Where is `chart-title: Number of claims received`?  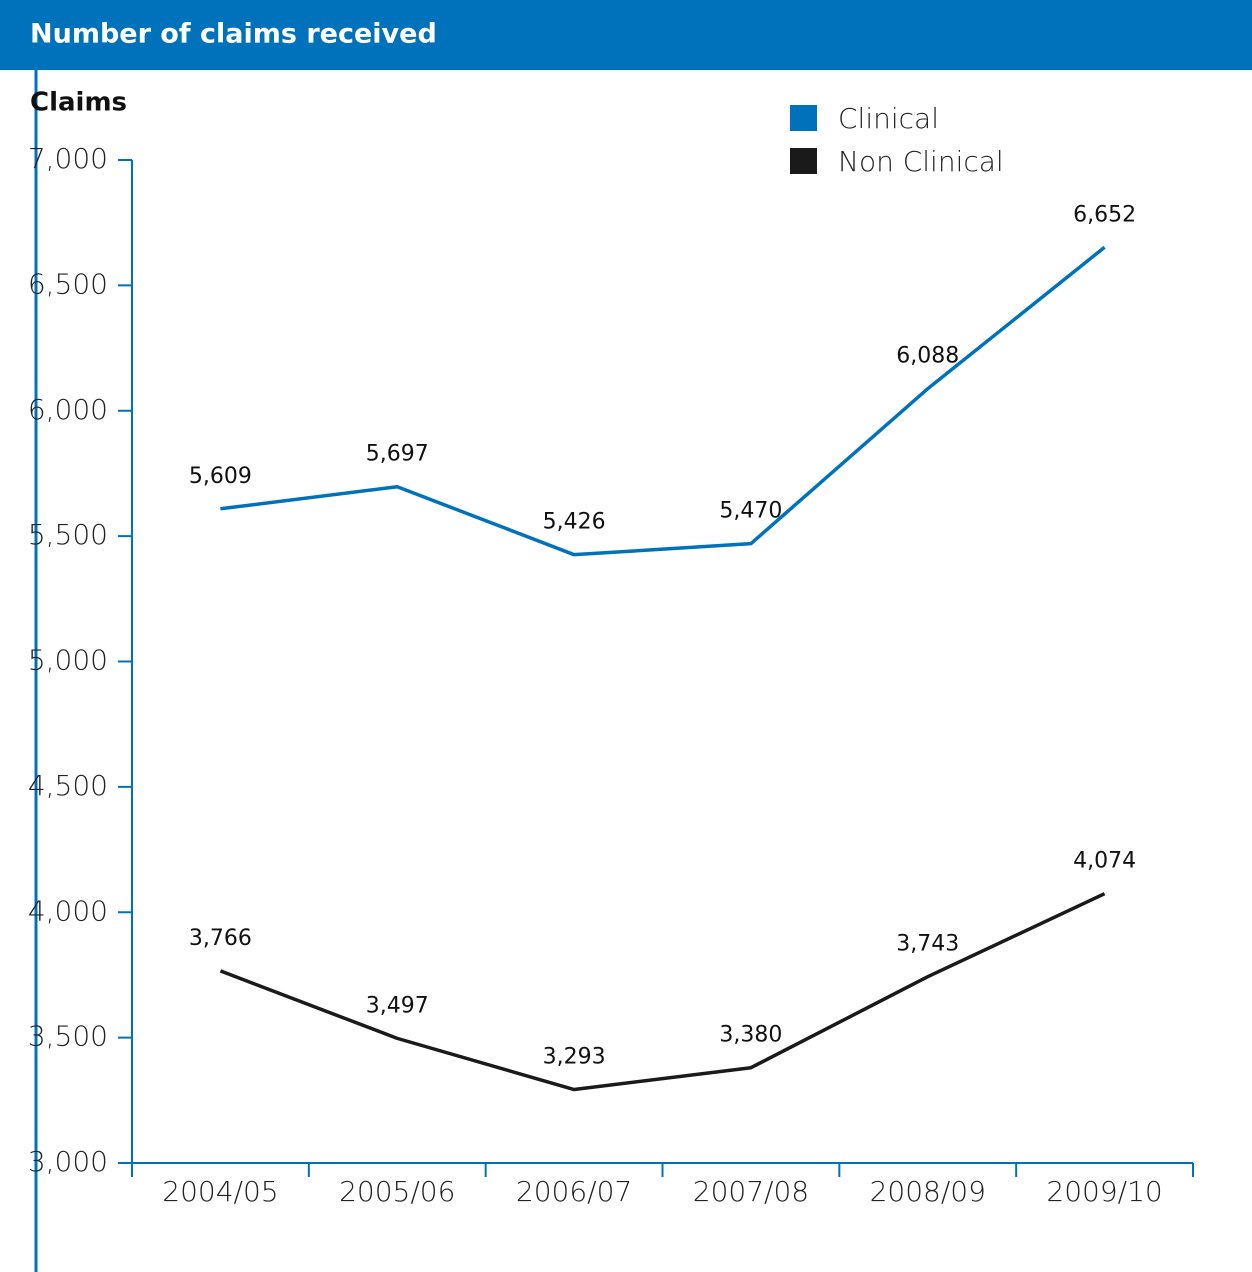 chart-title: Number of claims received is located at coordinates (233, 34).